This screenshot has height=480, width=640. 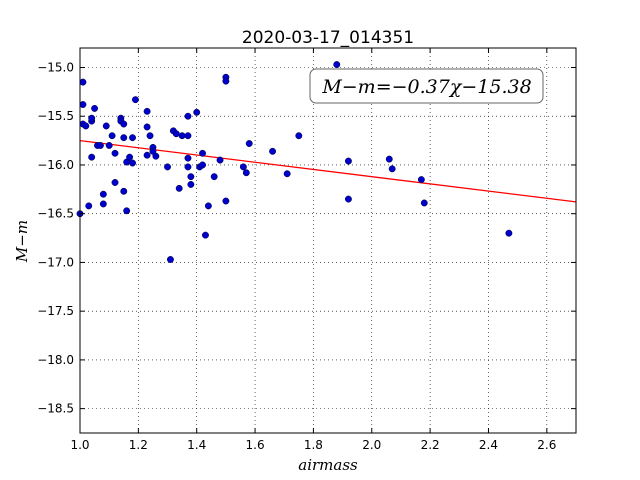 What do you see at coordinates (255, 445) in the screenshot?
I see `x-tick-label: 1.6` at bounding box center [255, 445].